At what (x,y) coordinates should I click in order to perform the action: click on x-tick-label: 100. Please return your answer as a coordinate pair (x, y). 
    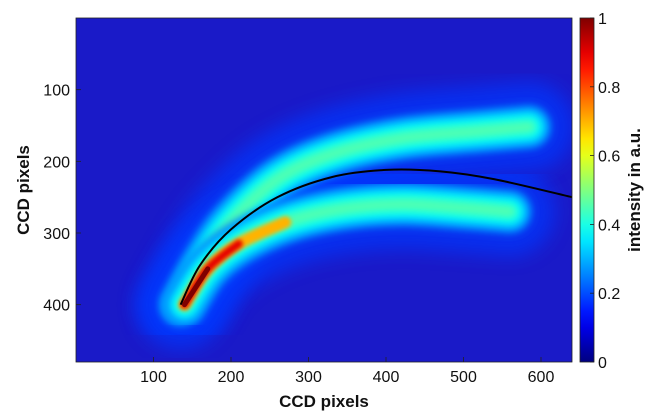
    Looking at the image, I should click on (153, 377).